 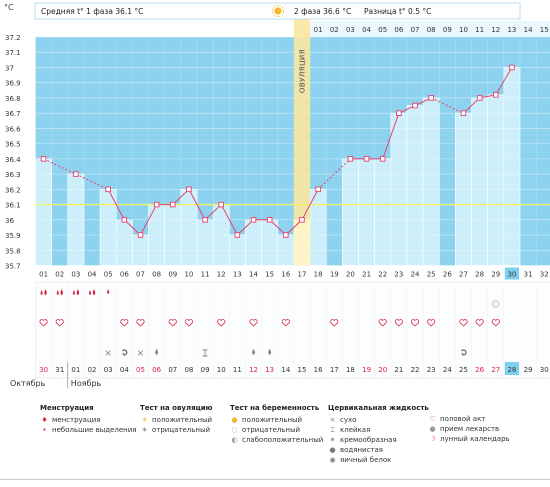 I want to click on phase2-day-label: 11, so click(x=479, y=30).